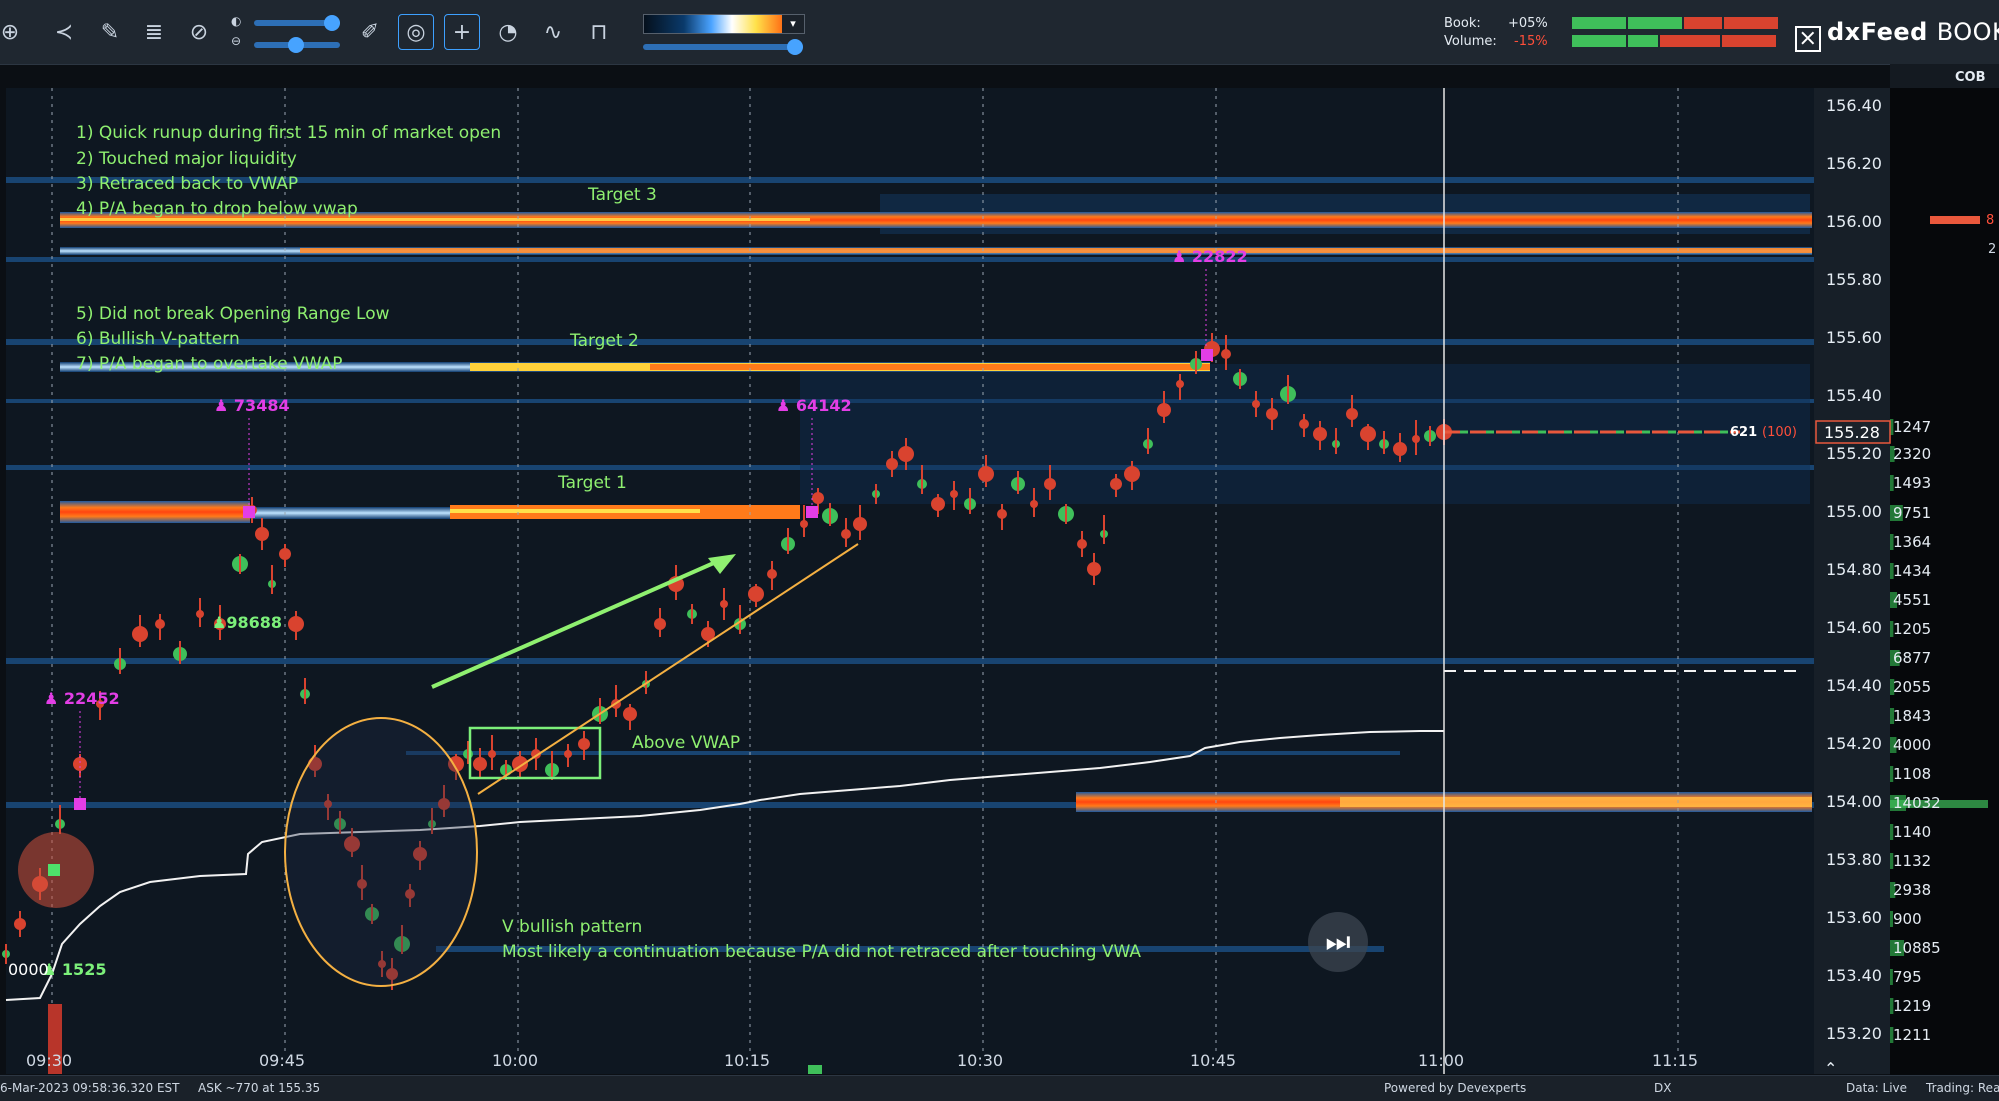  What do you see at coordinates (1210, 256) in the screenshot?
I see `marker-22822: ♟ 22822` at bounding box center [1210, 256].